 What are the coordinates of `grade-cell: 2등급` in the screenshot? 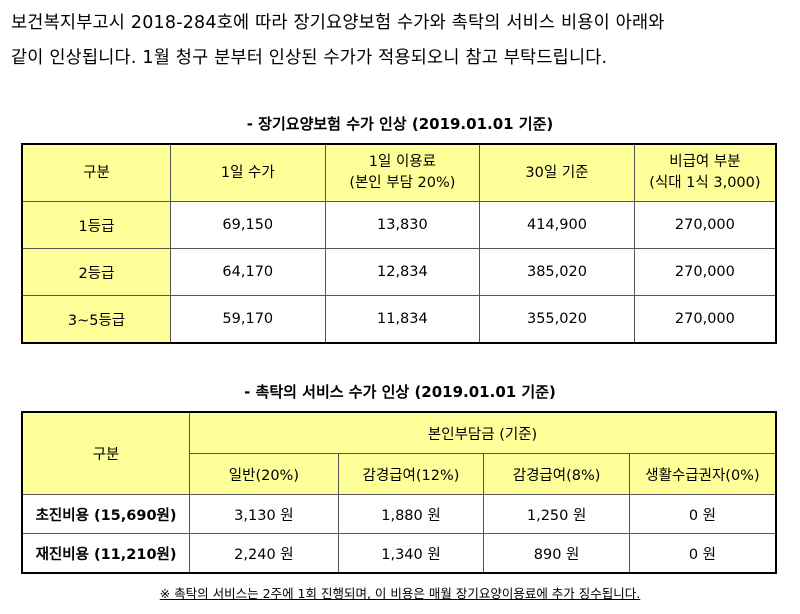 It's located at (96, 272).